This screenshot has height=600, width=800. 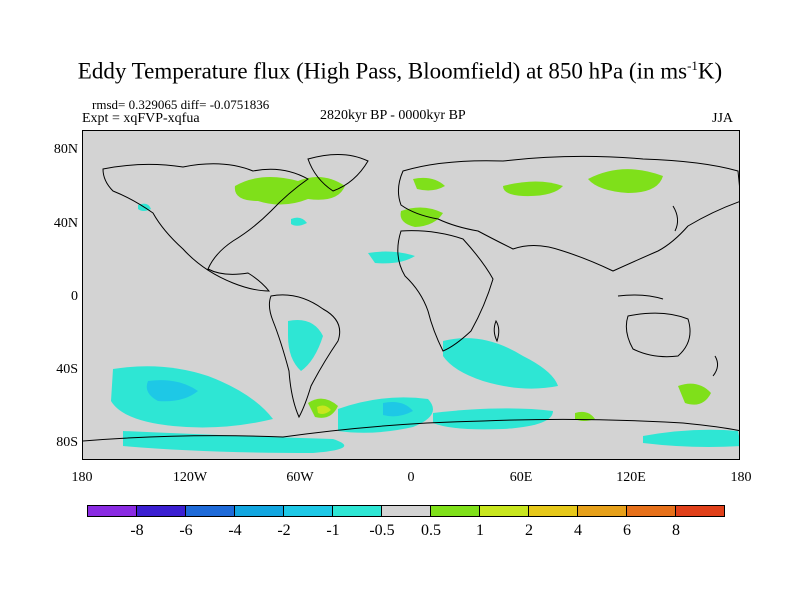 What do you see at coordinates (741, 477) in the screenshot?
I see `lon-label-180e: 180` at bounding box center [741, 477].